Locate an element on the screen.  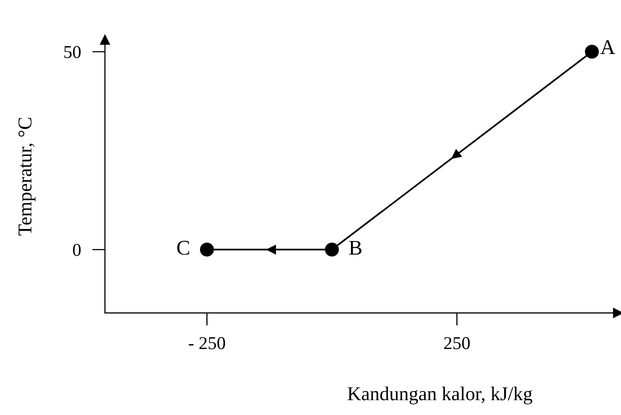
x-tick-label: - 250 is located at coordinates (207, 343).